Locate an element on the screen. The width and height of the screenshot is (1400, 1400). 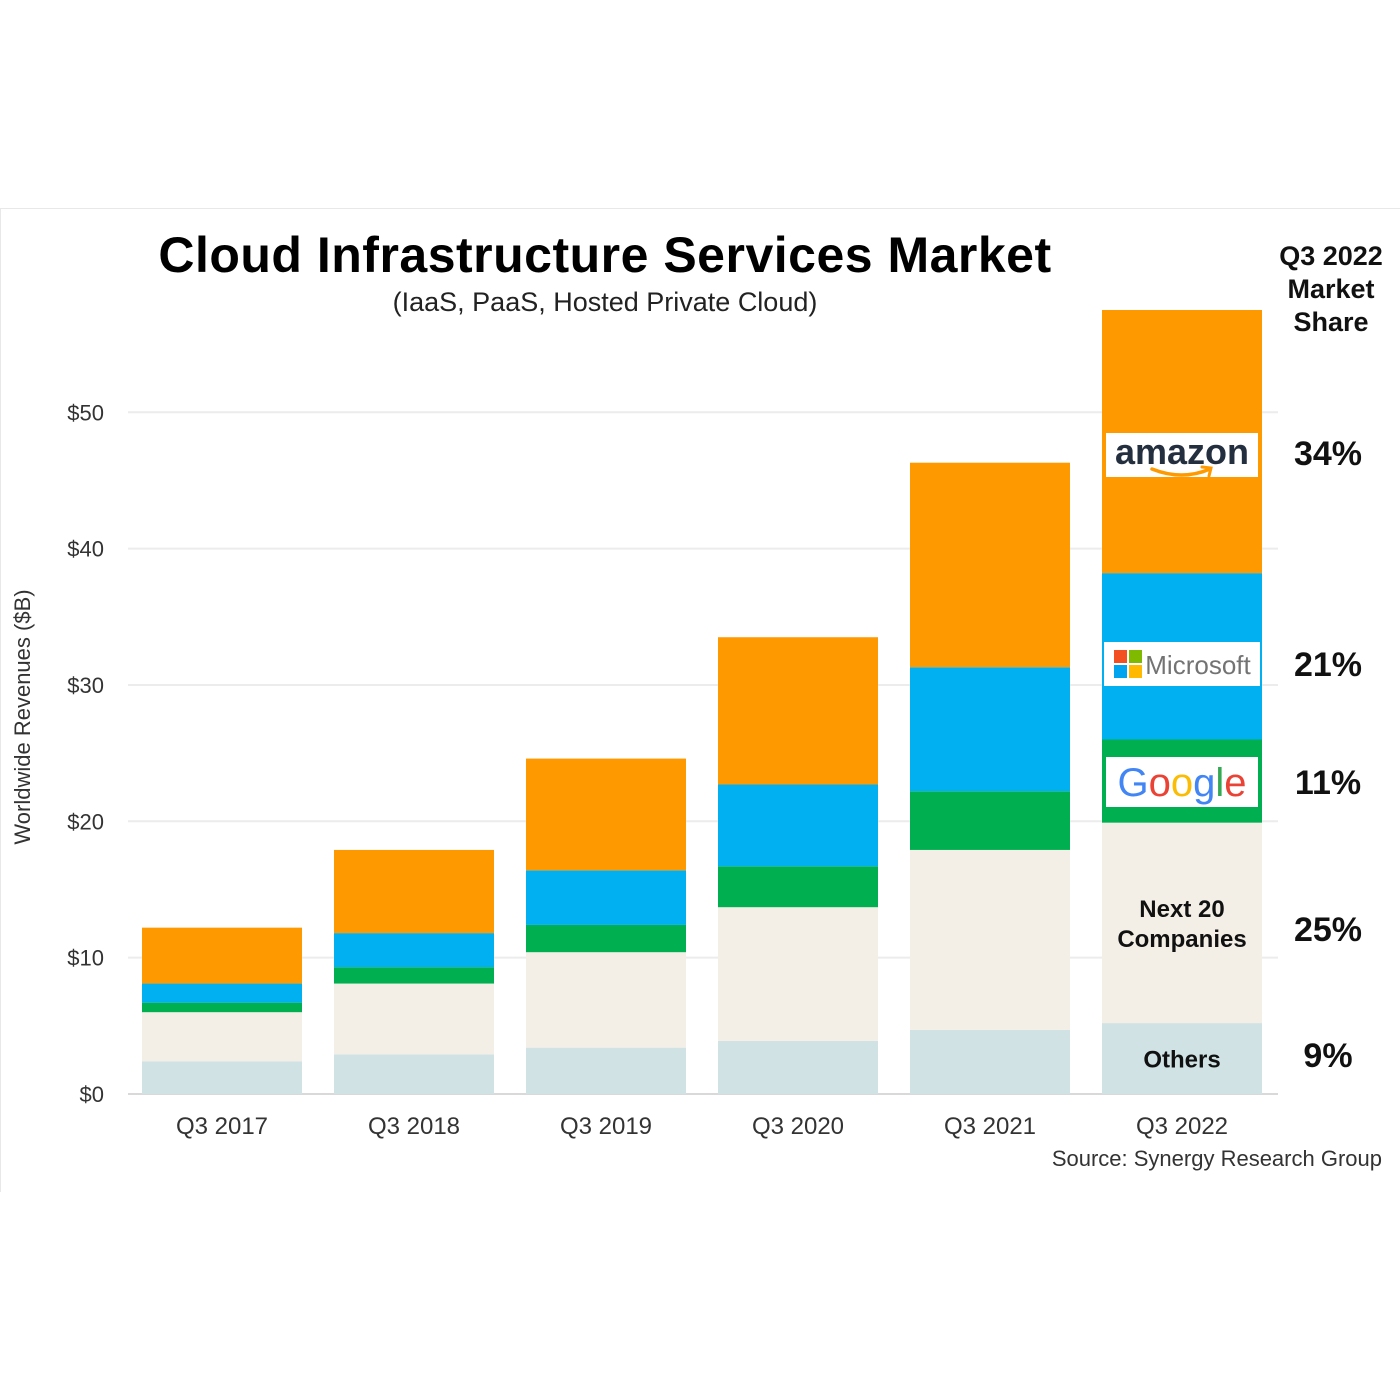
google-logo-letter: g is located at coordinates (1204, 783).